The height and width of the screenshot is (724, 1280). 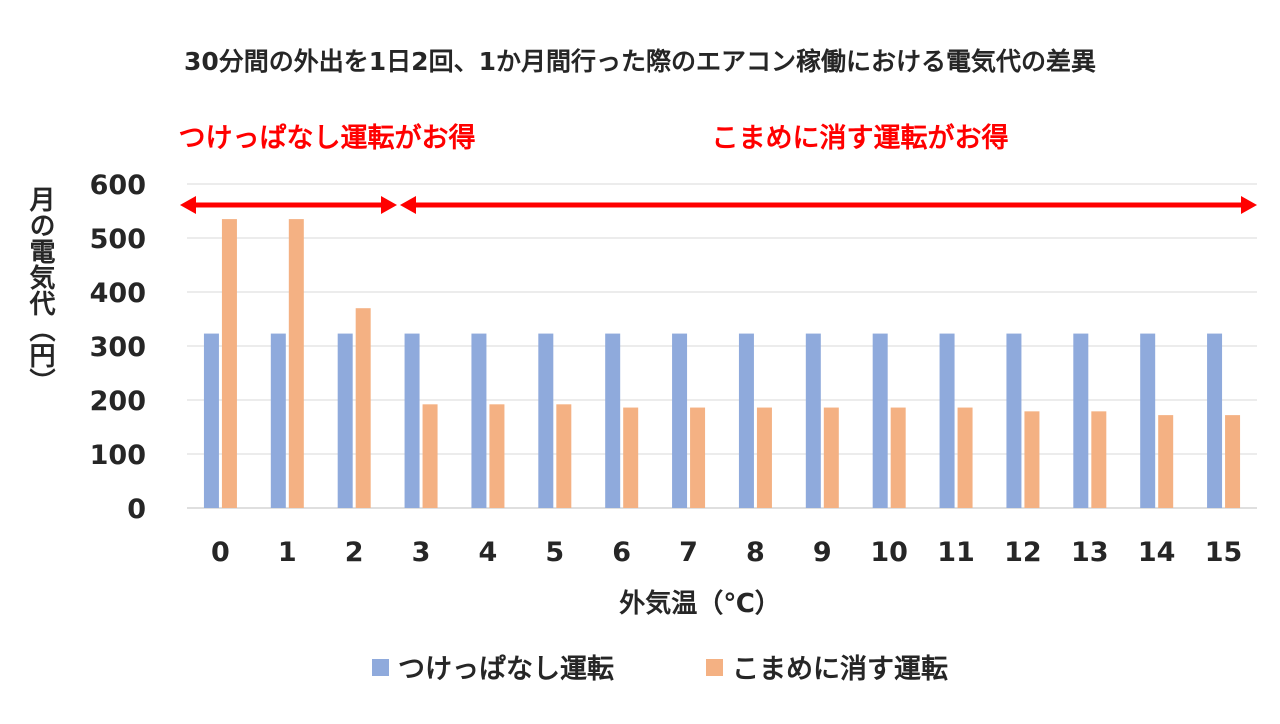 I want to click on x-tick-label: 8, so click(x=755, y=552).